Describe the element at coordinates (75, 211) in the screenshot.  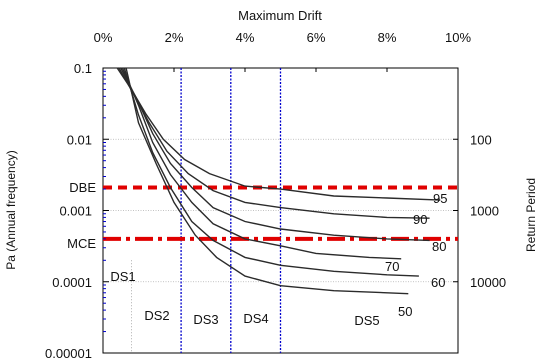
I see `y-tick-label: 0.001` at that location.